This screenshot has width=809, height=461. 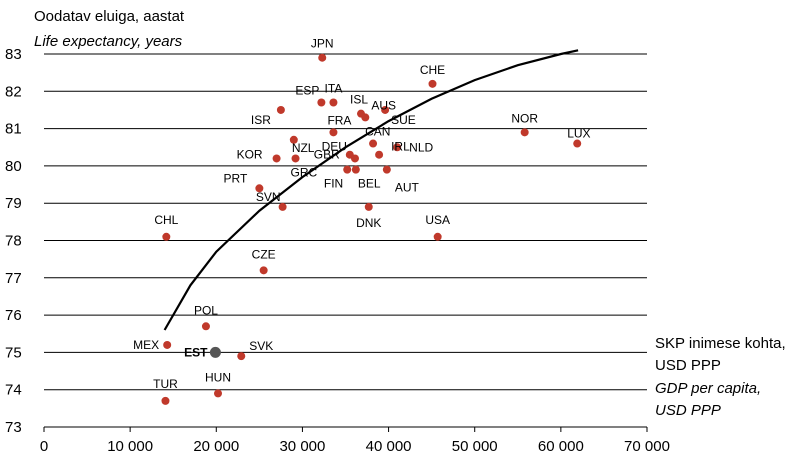 What do you see at coordinates (13, 54) in the screenshot?
I see `y-tick-label: 83` at bounding box center [13, 54].